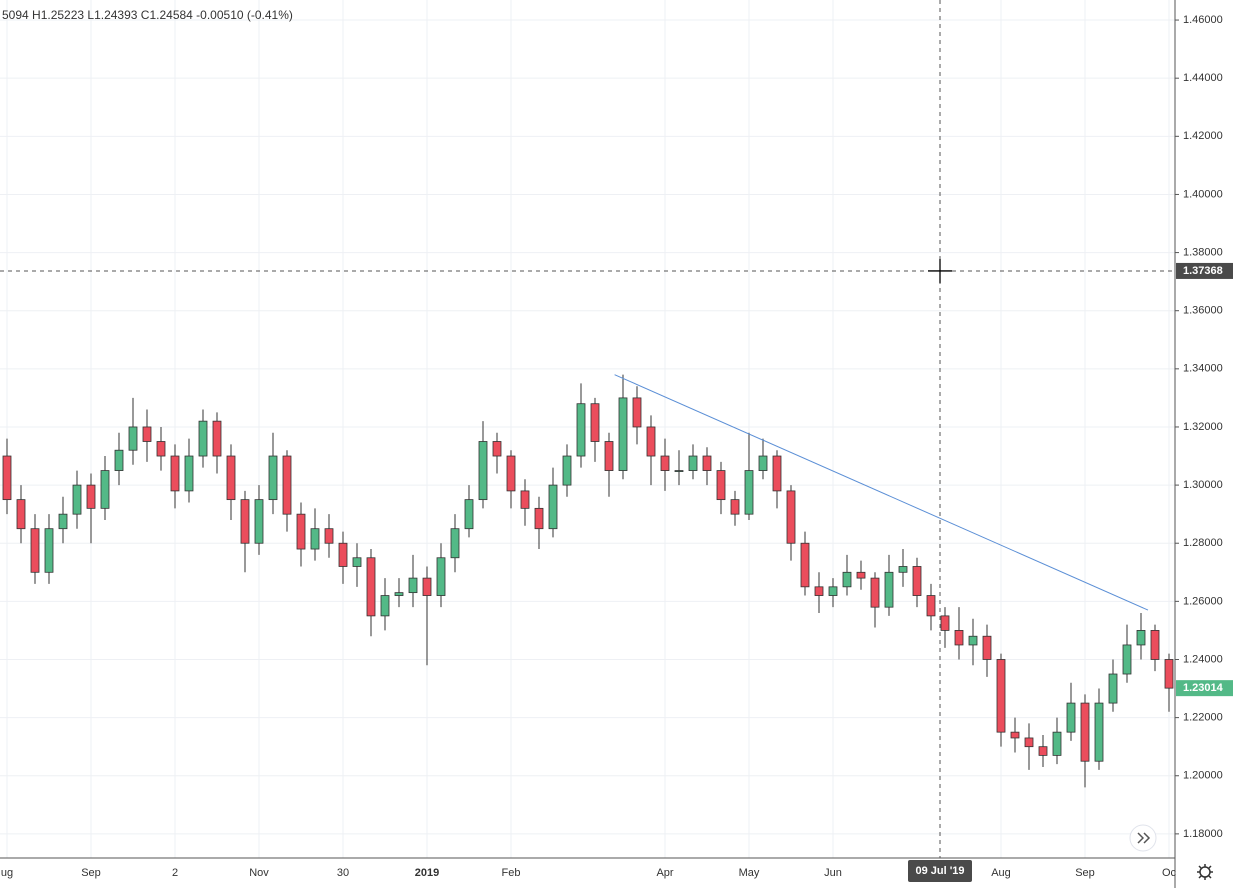 The height and width of the screenshot is (888, 1233). What do you see at coordinates (511, 873) in the screenshot?
I see `x-tick-label: Feb` at bounding box center [511, 873].